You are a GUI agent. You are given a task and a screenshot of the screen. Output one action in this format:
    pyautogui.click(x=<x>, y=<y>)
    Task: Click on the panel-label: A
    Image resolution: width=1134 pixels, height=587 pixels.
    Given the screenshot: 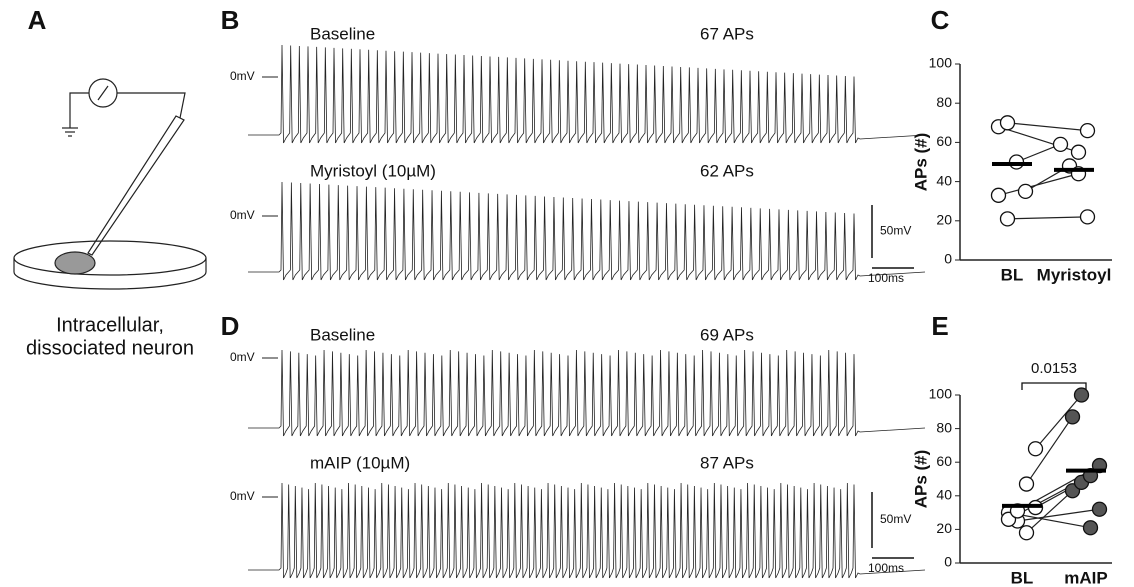 What is the action you would take?
    pyautogui.click(x=37, y=20)
    